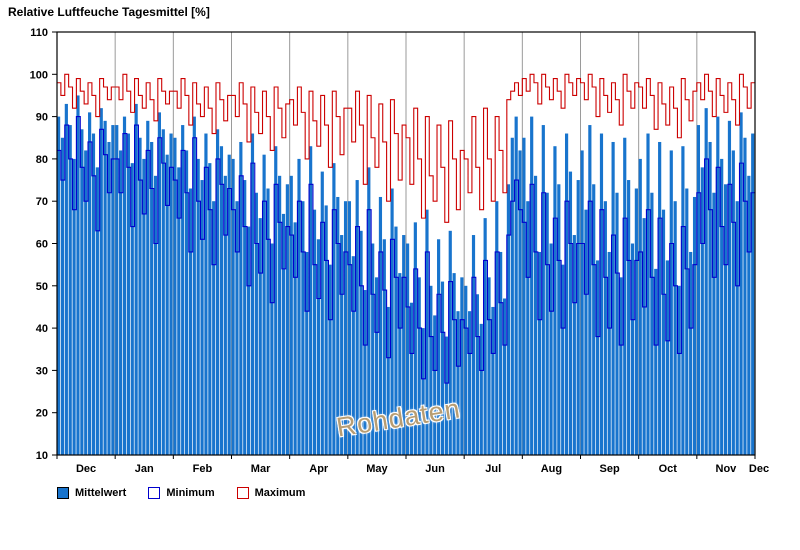  I want to click on svg-text: 30, so click(42, 371).